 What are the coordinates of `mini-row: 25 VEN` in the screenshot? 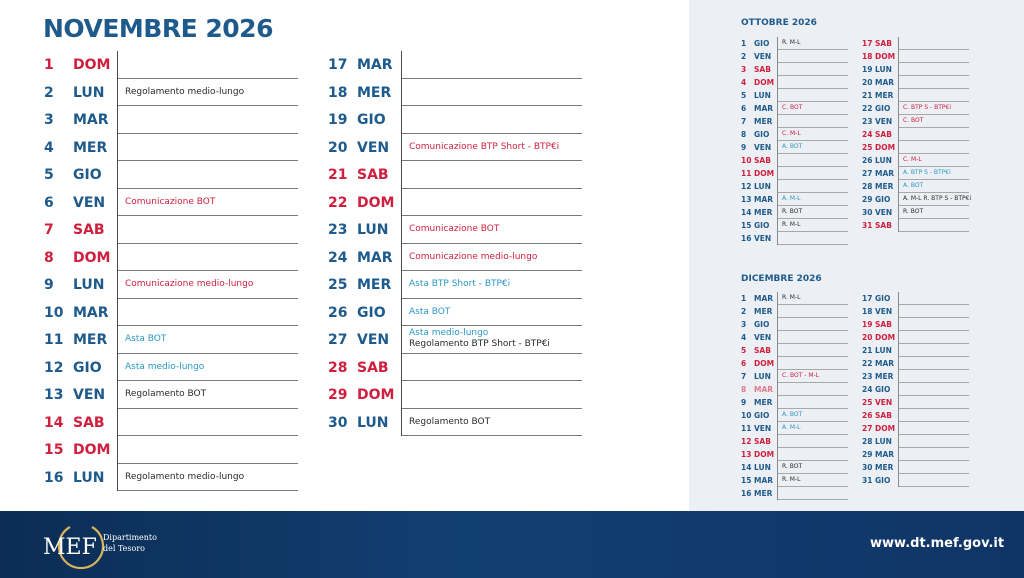 It's located at (915, 402).